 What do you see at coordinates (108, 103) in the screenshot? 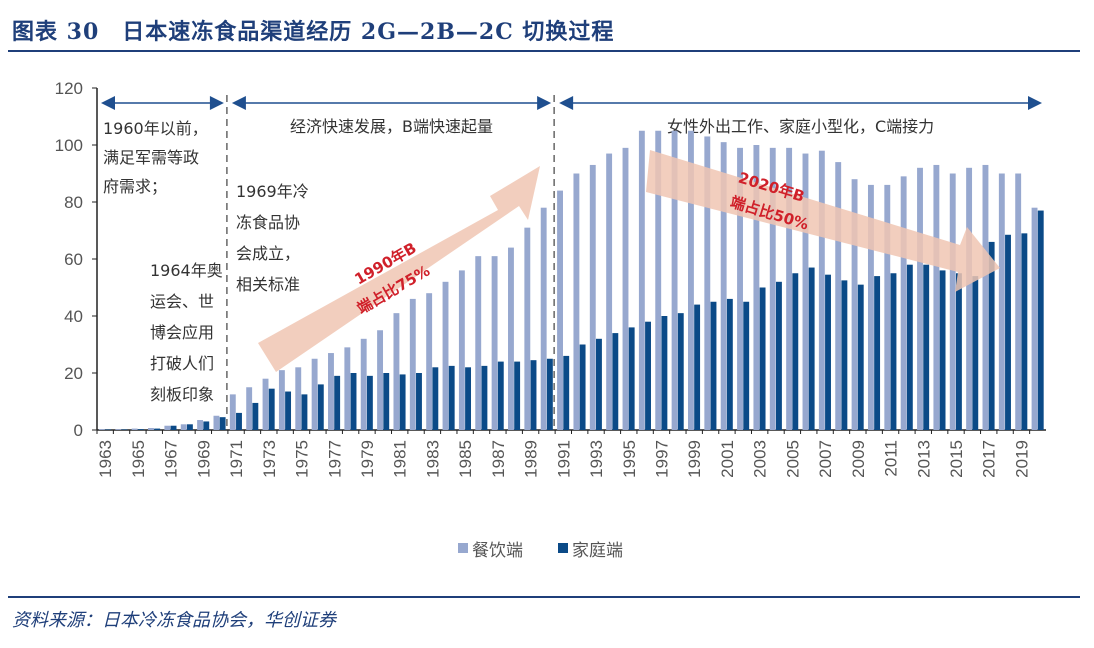
I see `arrow-left-icon` at bounding box center [108, 103].